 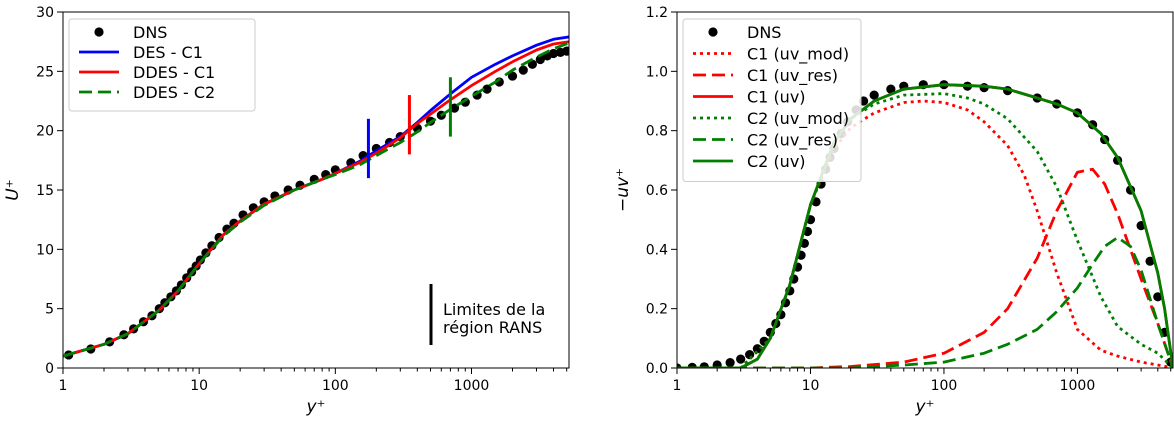 I want to click on legend-label: DDES - C1, so click(x=174, y=72).